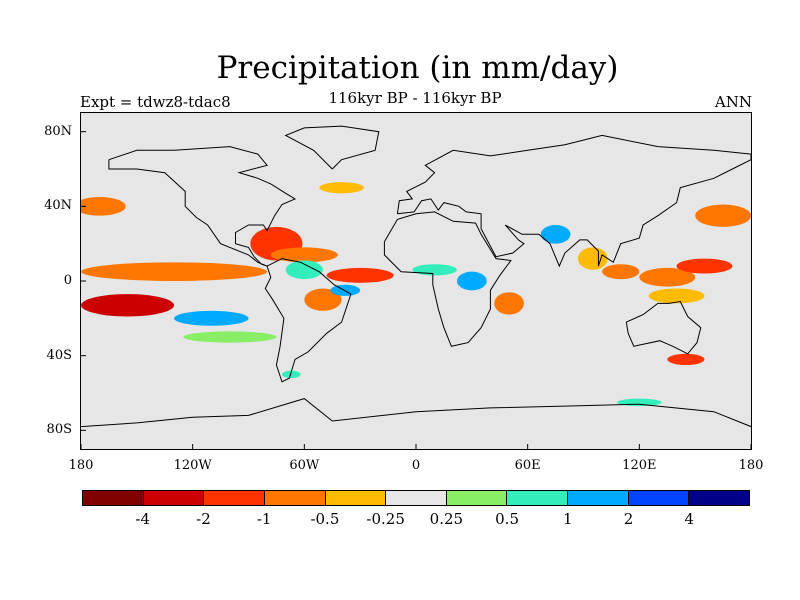  Describe the element at coordinates (332, 147) in the screenshot. I see `coastline-greenland` at that location.